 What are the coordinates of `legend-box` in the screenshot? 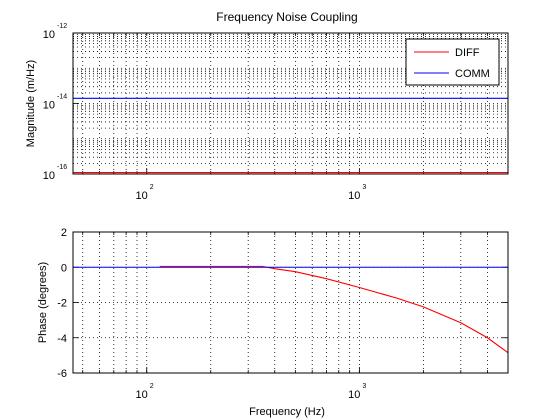 It's located at (452, 62).